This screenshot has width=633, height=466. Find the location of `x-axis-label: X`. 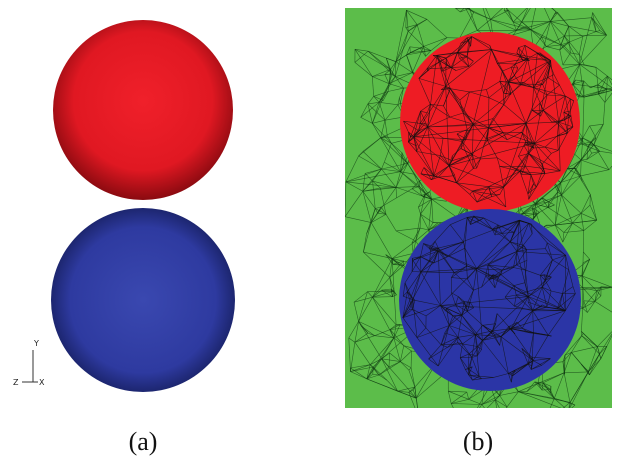

x-axis-label: X is located at coordinates (42, 382).